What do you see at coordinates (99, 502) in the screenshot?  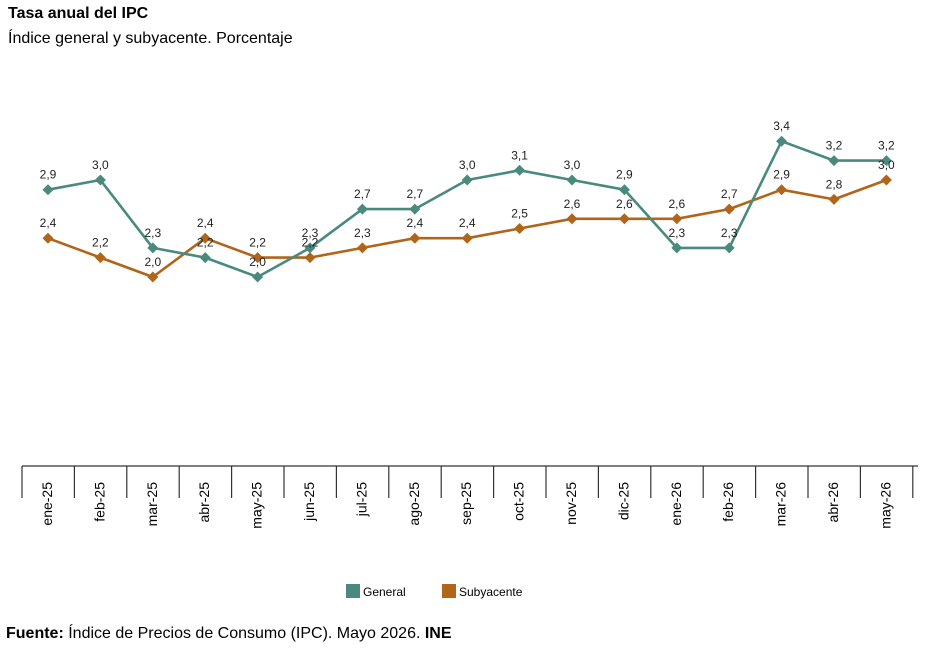 I see `x-tick-label: feb-25` at bounding box center [99, 502].